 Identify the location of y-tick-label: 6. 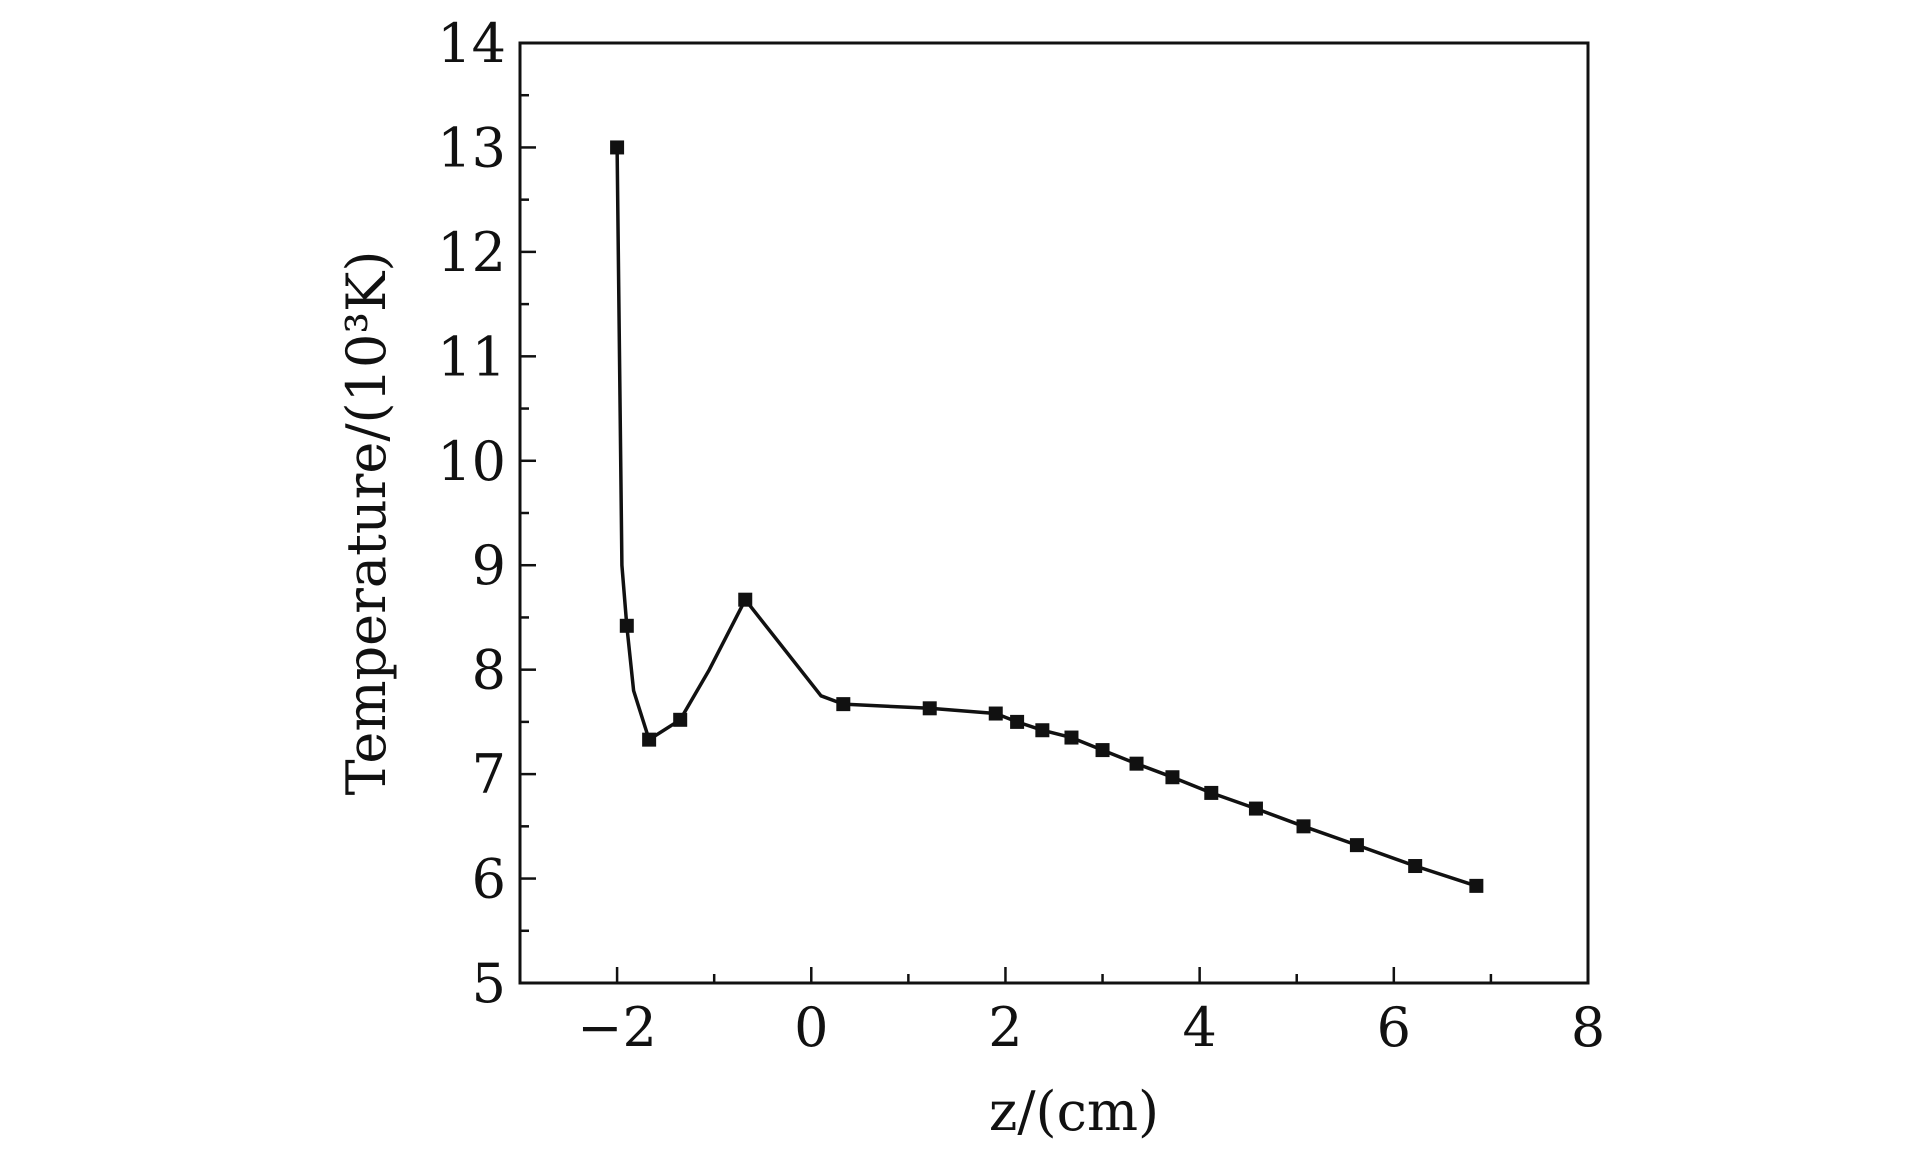
(489, 879).